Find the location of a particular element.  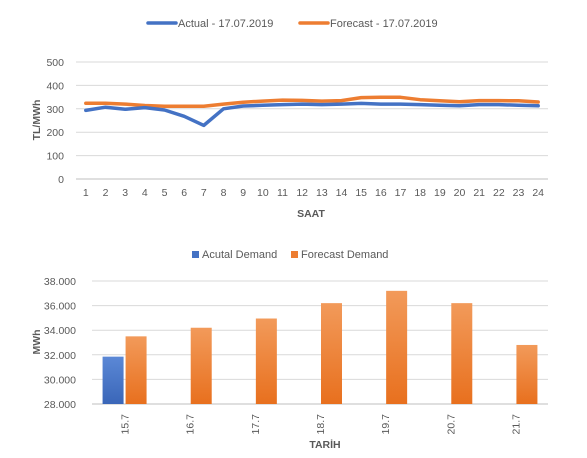

chart1-xtick-label: 2 is located at coordinates (106, 193).